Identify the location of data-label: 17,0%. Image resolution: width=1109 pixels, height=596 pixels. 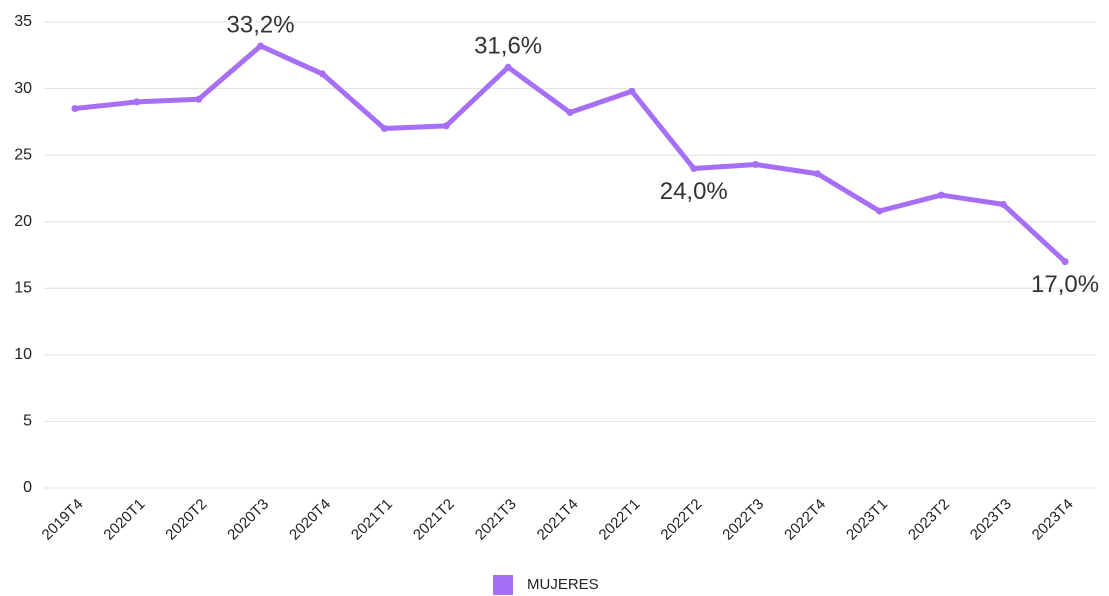
(1065, 284).